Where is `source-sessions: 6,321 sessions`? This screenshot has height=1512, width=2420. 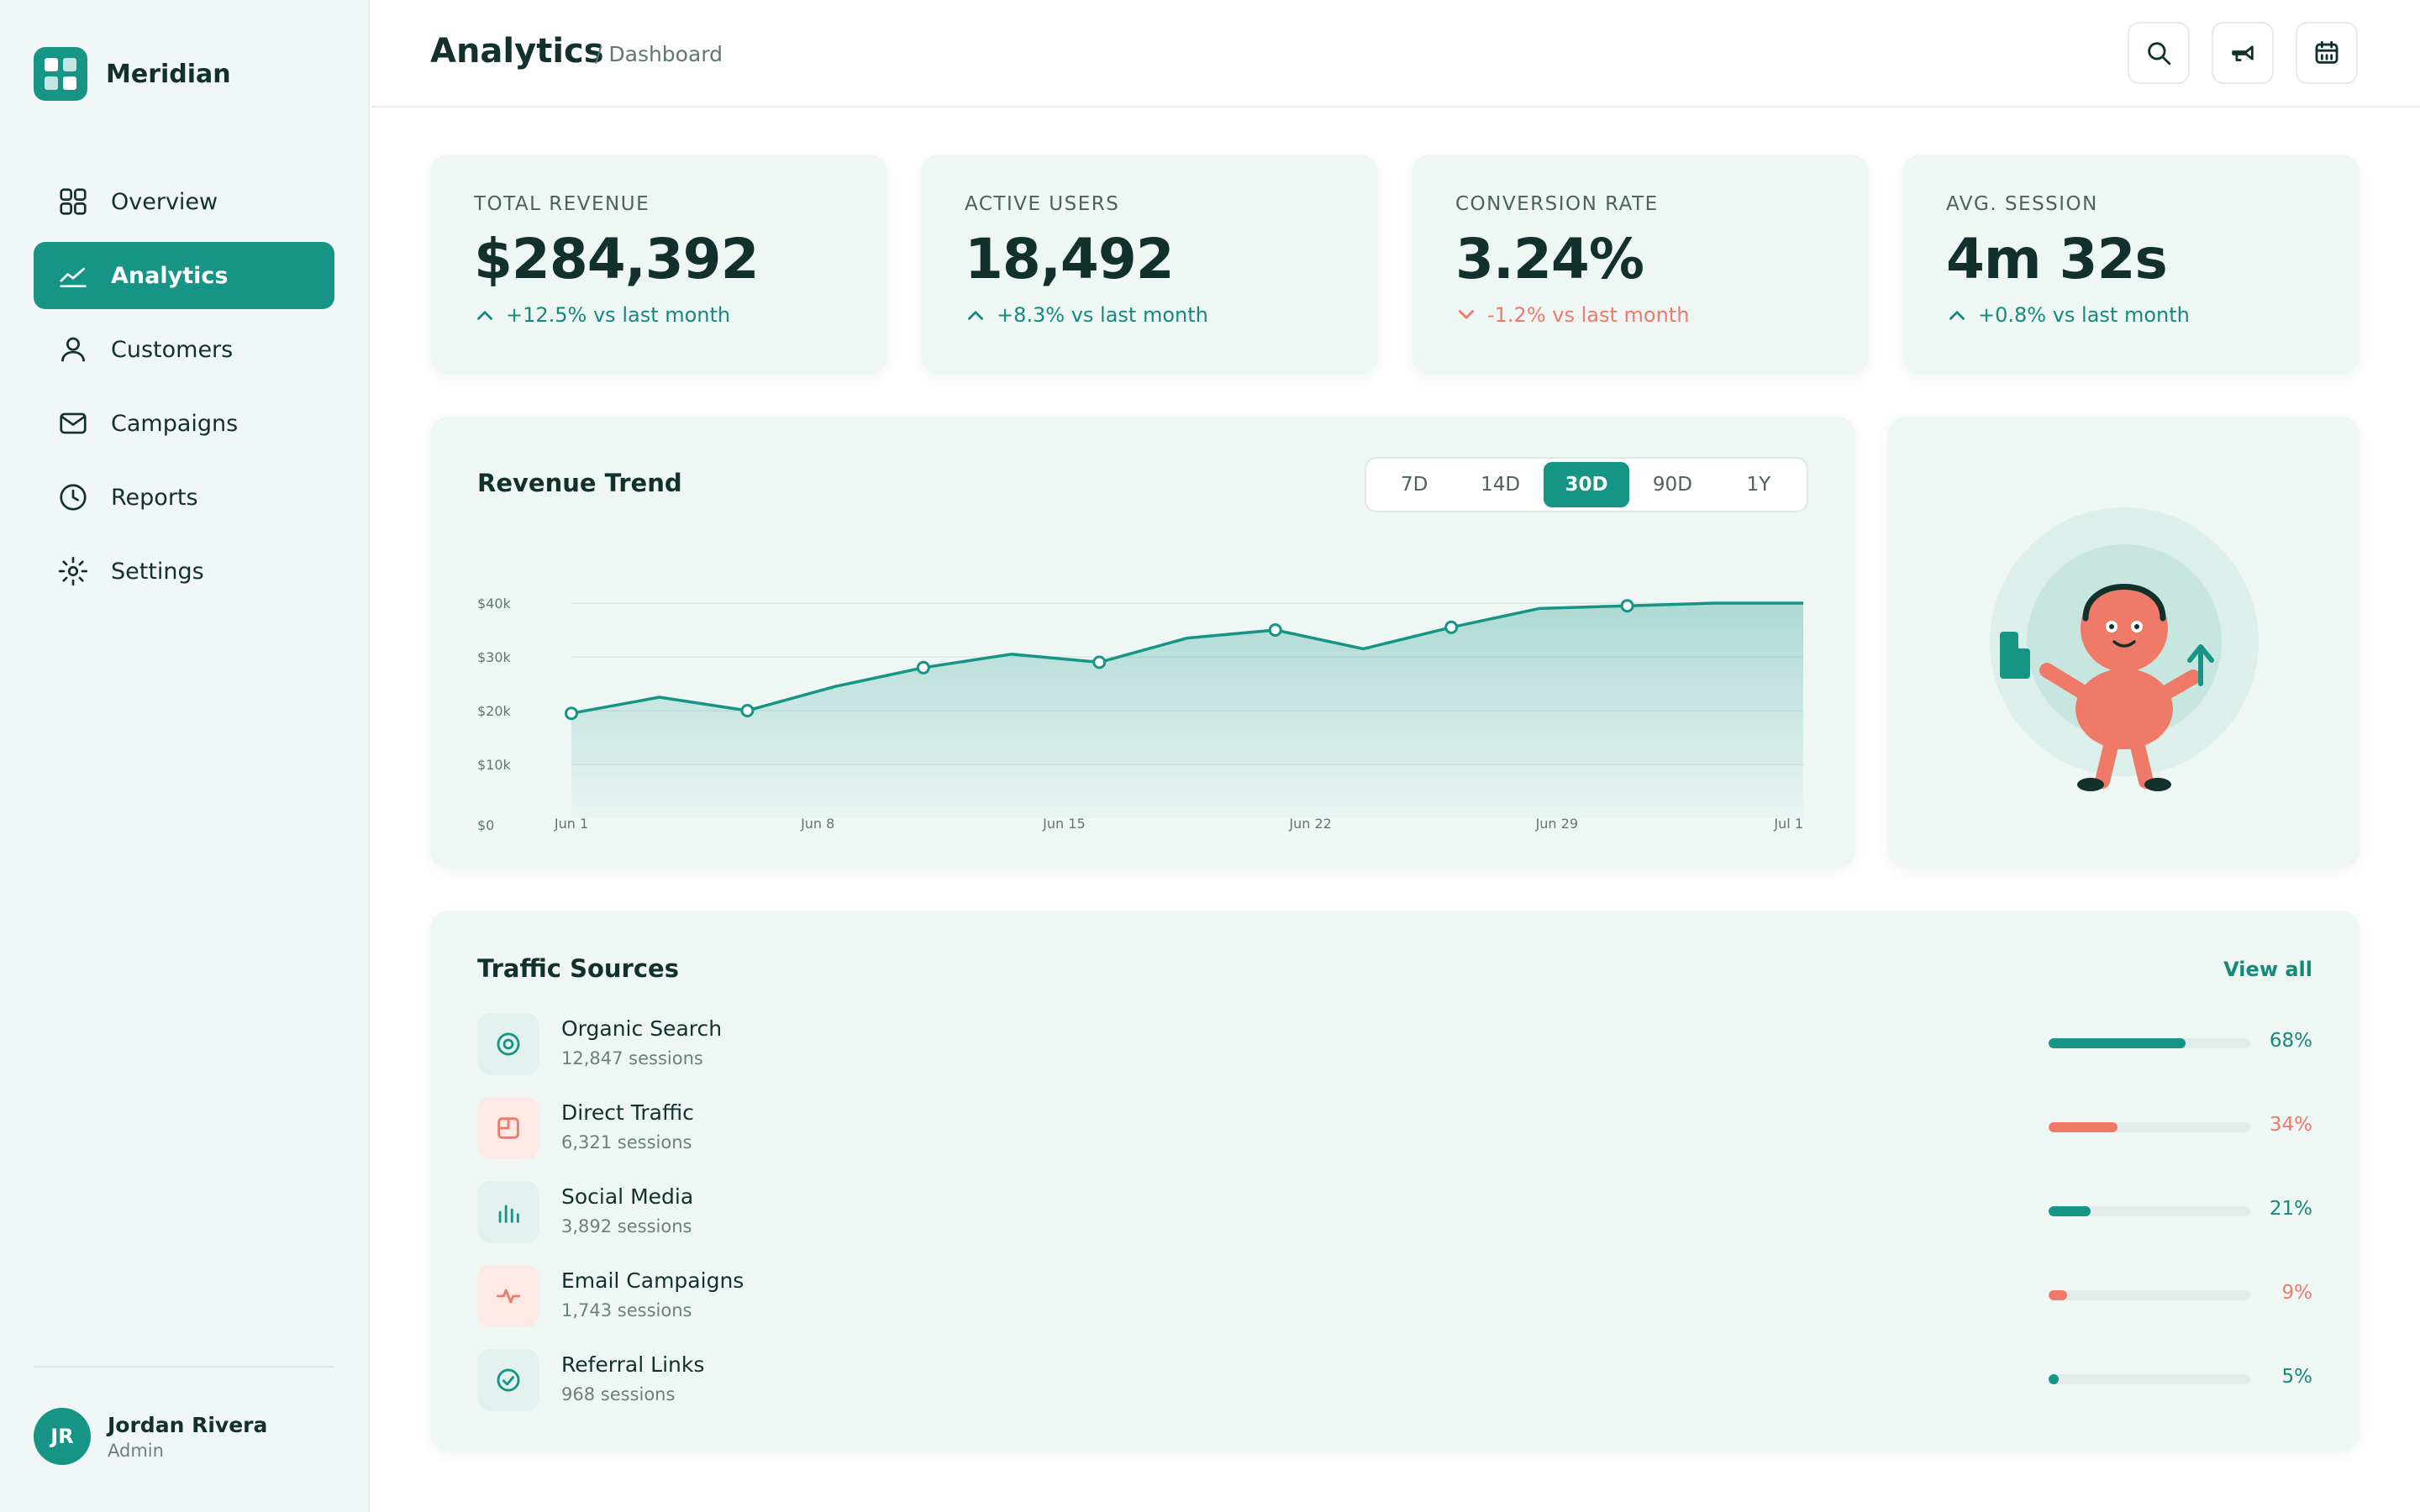
source-sessions: 6,321 sessions is located at coordinates (627, 1142).